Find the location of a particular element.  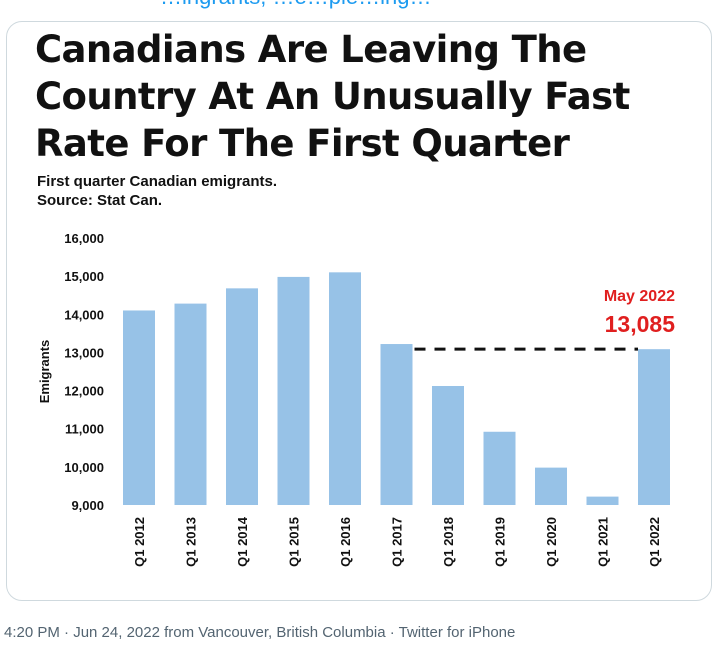

y-tick-label: 14,000 is located at coordinates (84, 314).